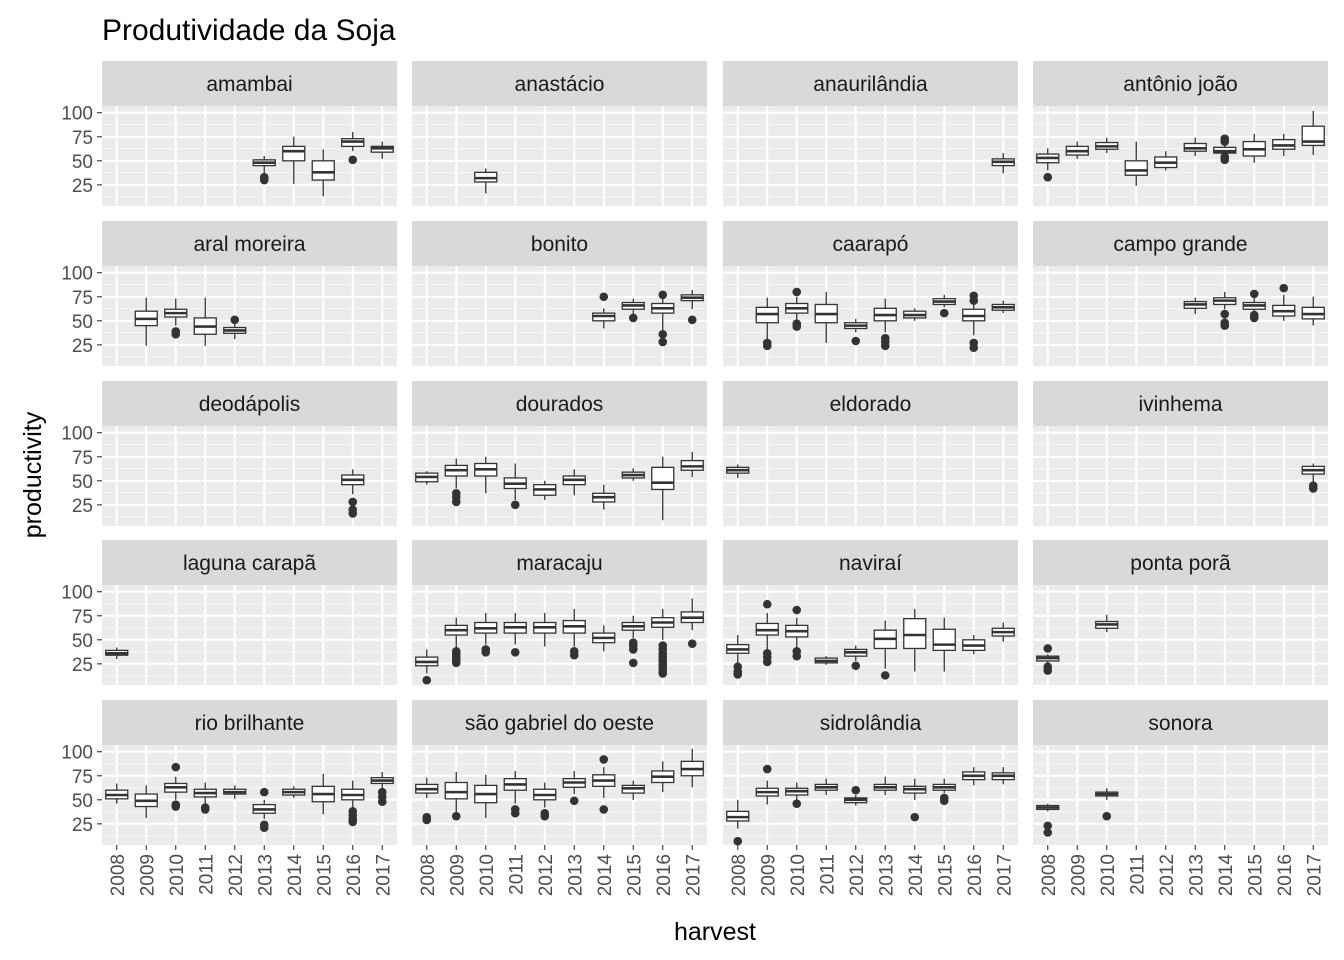 The image size is (1344, 960). Describe the element at coordinates (250, 723) in the screenshot. I see `facet-strip-label: rio brilhante` at that location.